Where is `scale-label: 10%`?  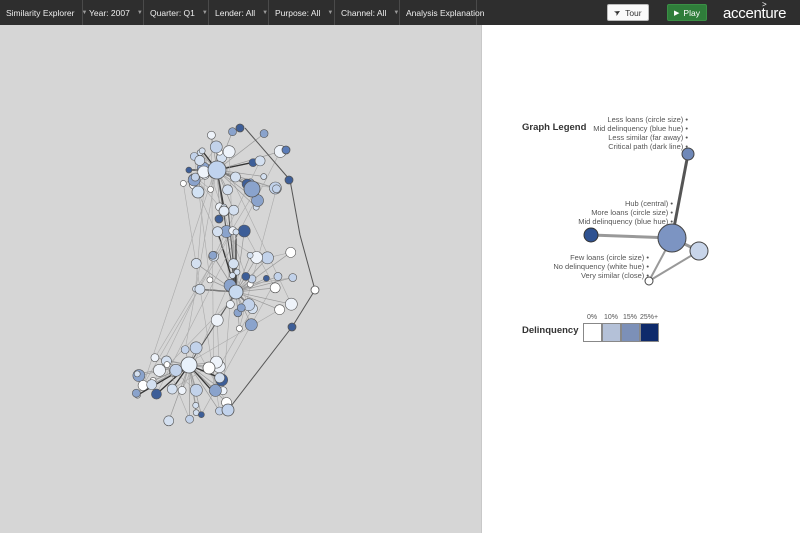 scale-label: 10% is located at coordinates (611, 317).